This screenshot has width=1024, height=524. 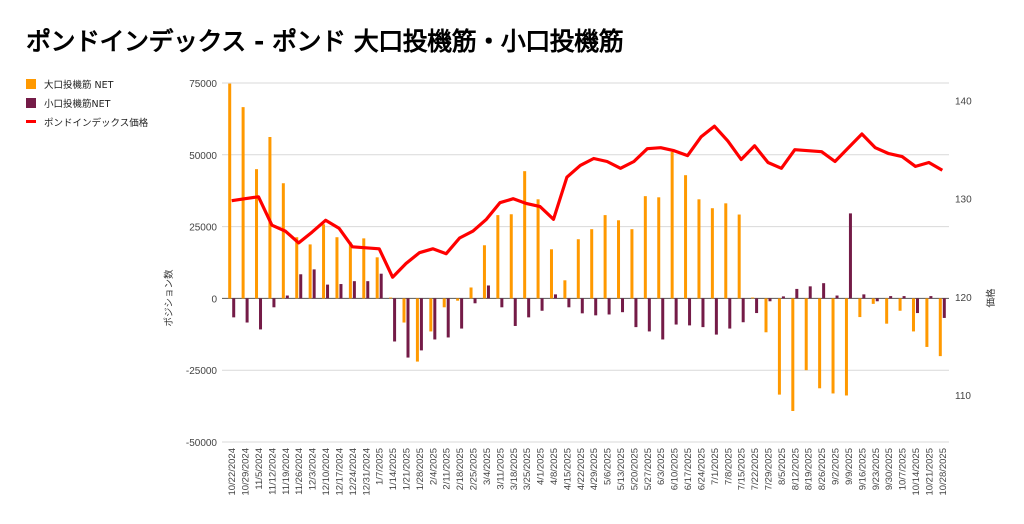 I want to click on x-axis-tick-label: 8/12/2025, so click(x=795, y=469).